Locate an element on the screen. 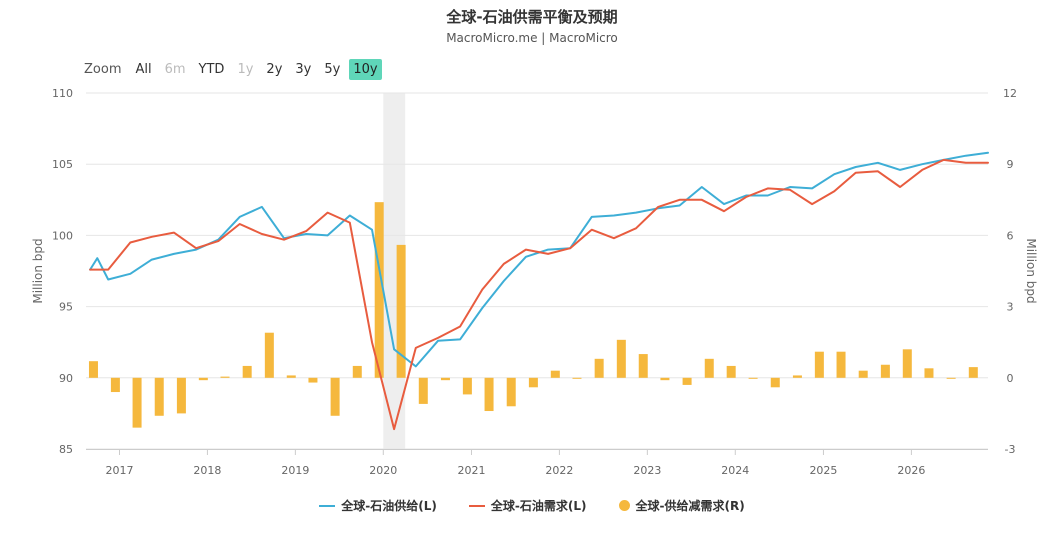  x-tick-label: 2017 is located at coordinates (119, 470).